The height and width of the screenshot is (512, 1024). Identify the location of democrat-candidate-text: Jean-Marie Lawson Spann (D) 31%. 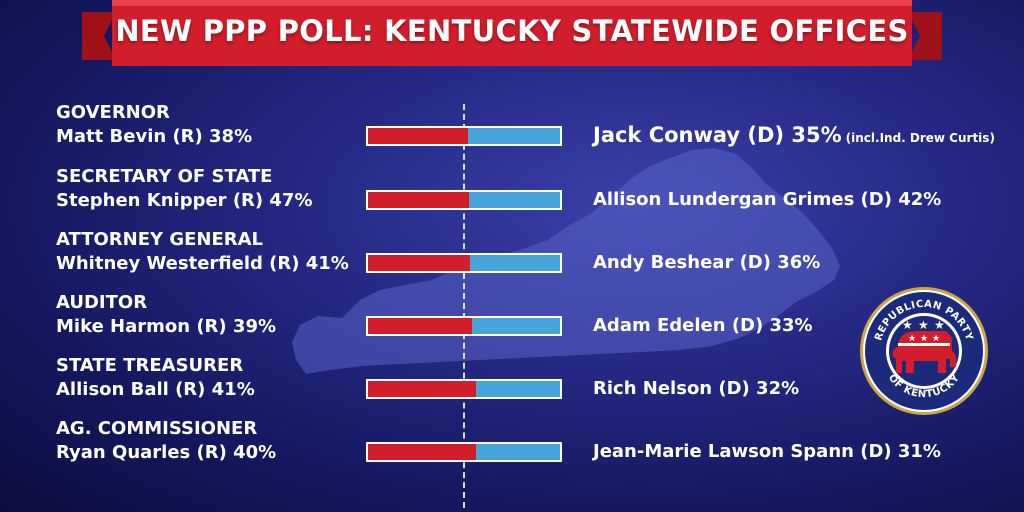
(767, 451).